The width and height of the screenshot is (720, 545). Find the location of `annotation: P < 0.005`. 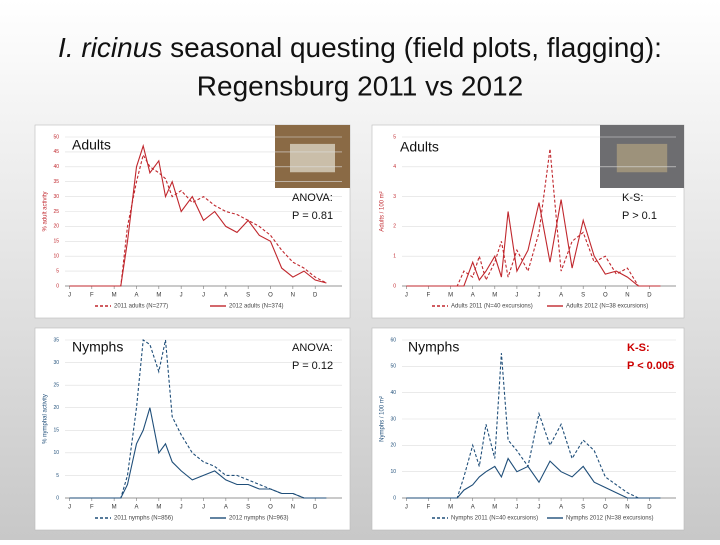

annotation: P < 0.005 is located at coordinates (650, 366).